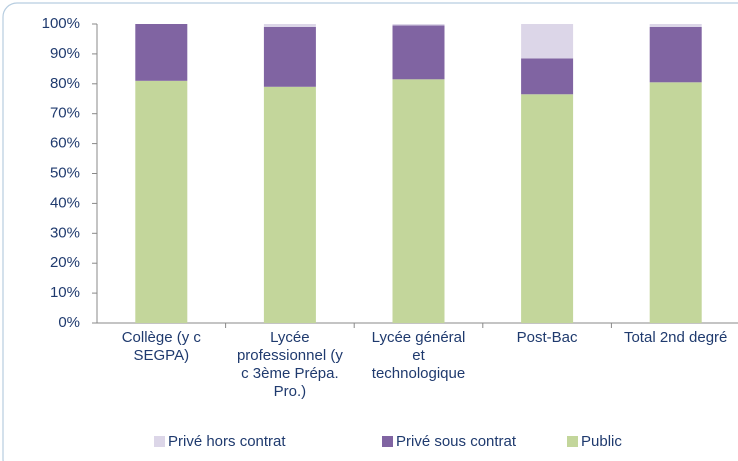 Image resolution: width=738 pixels, height=461 pixels. I want to click on y-tick-label: 20%, so click(65, 262).